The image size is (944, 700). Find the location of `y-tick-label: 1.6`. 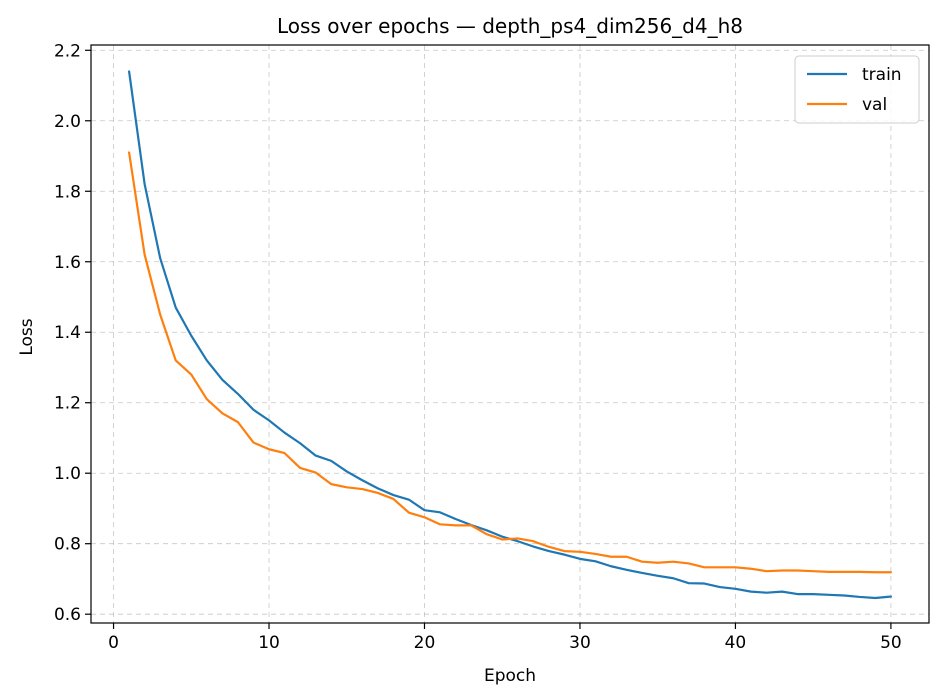

y-tick-label: 1.6 is located at coordinates (67, 263).